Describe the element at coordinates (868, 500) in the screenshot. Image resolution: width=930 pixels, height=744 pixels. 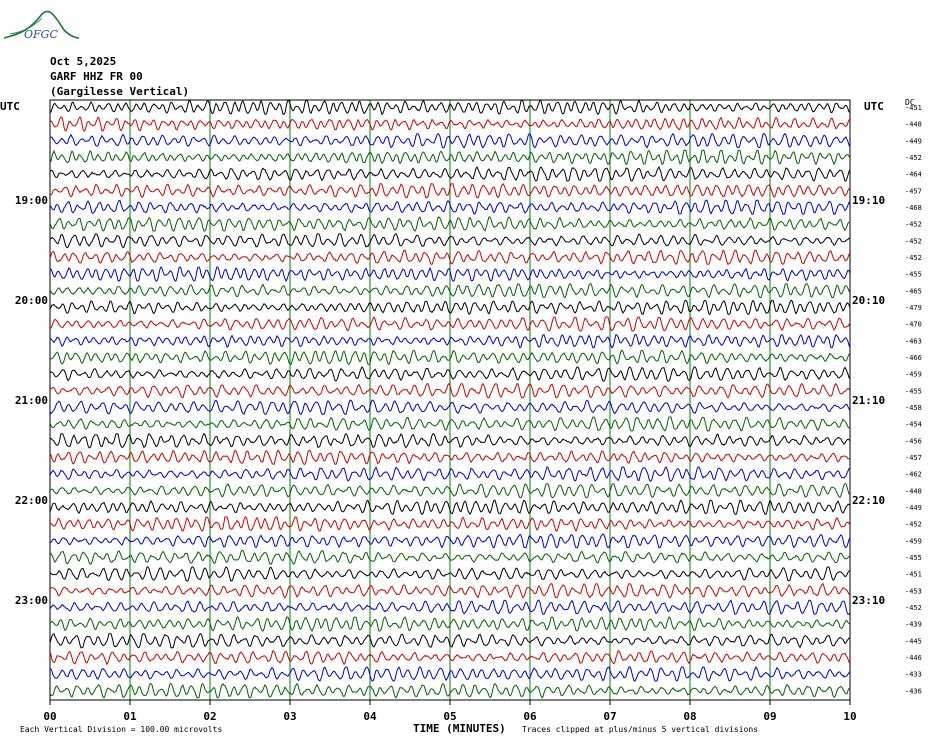
I see `right-hour-label: 22:10` at that location.